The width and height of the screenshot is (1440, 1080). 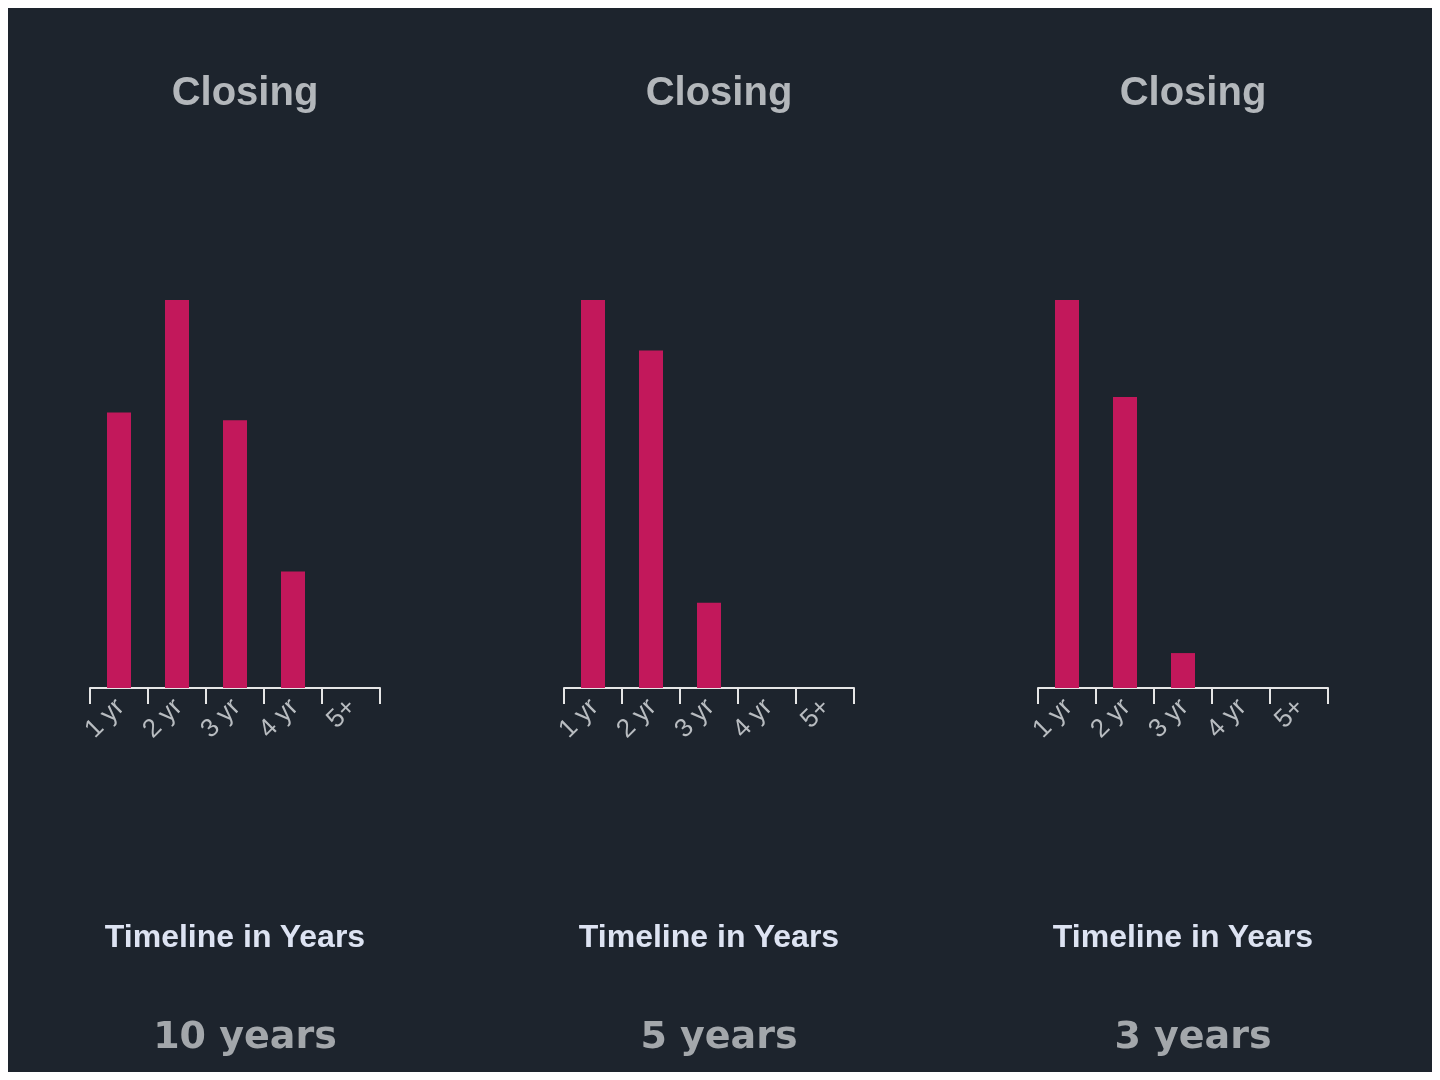 I want to click on text: 5 years, so click(x=719, y=1035).